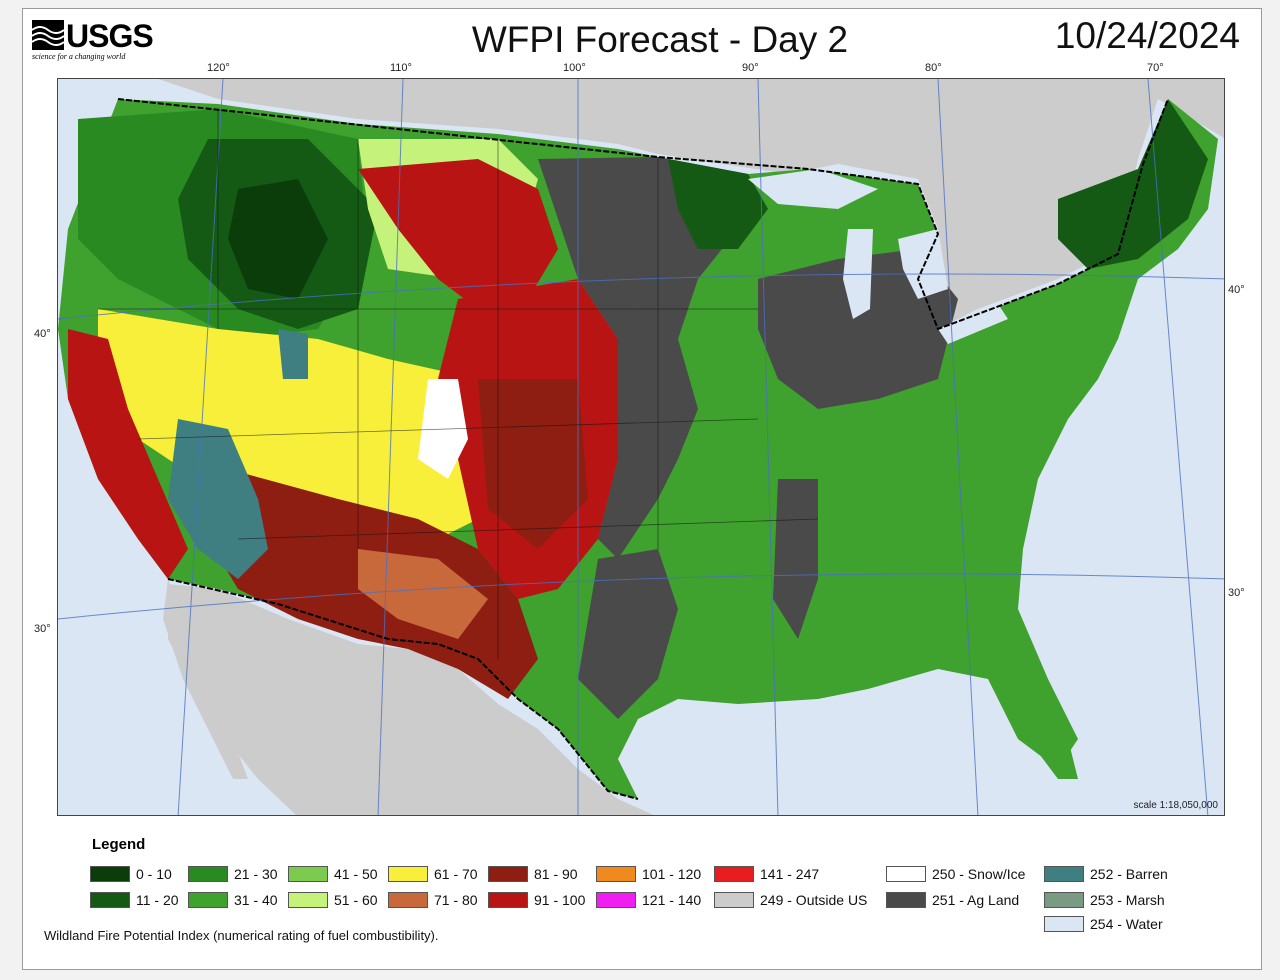 Image resolution: width=1280 pixels, height=980 pixels. I want to click on legend-item: 0 - 10, so click(131, 874).